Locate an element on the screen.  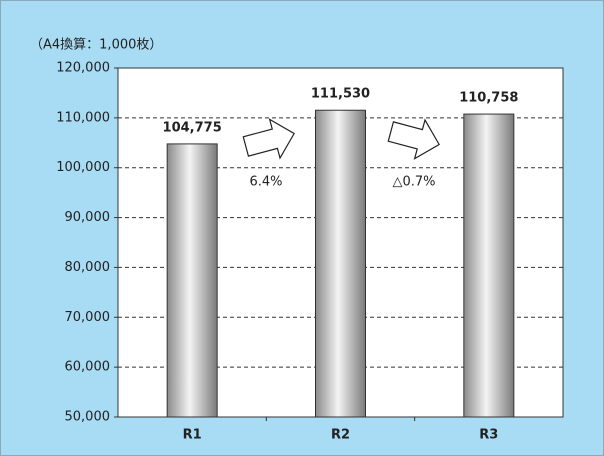
y-tick-label: 90,000 is located at coordinates (88, 217).